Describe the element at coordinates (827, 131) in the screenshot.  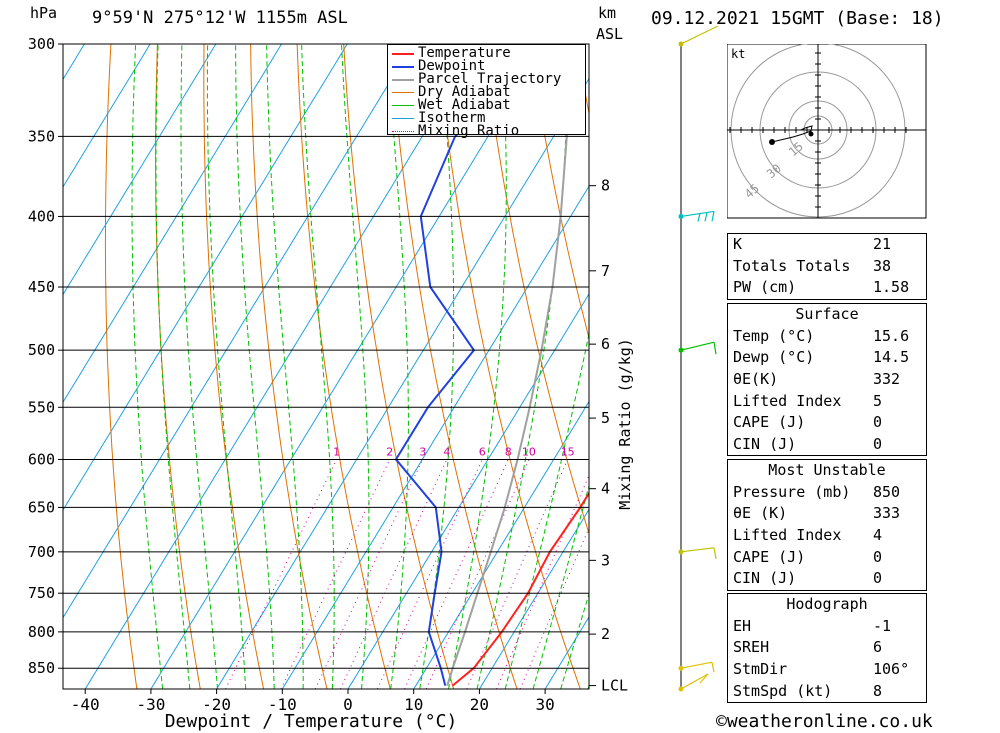
I see `hodograph: kt 15 30 45` at that location.